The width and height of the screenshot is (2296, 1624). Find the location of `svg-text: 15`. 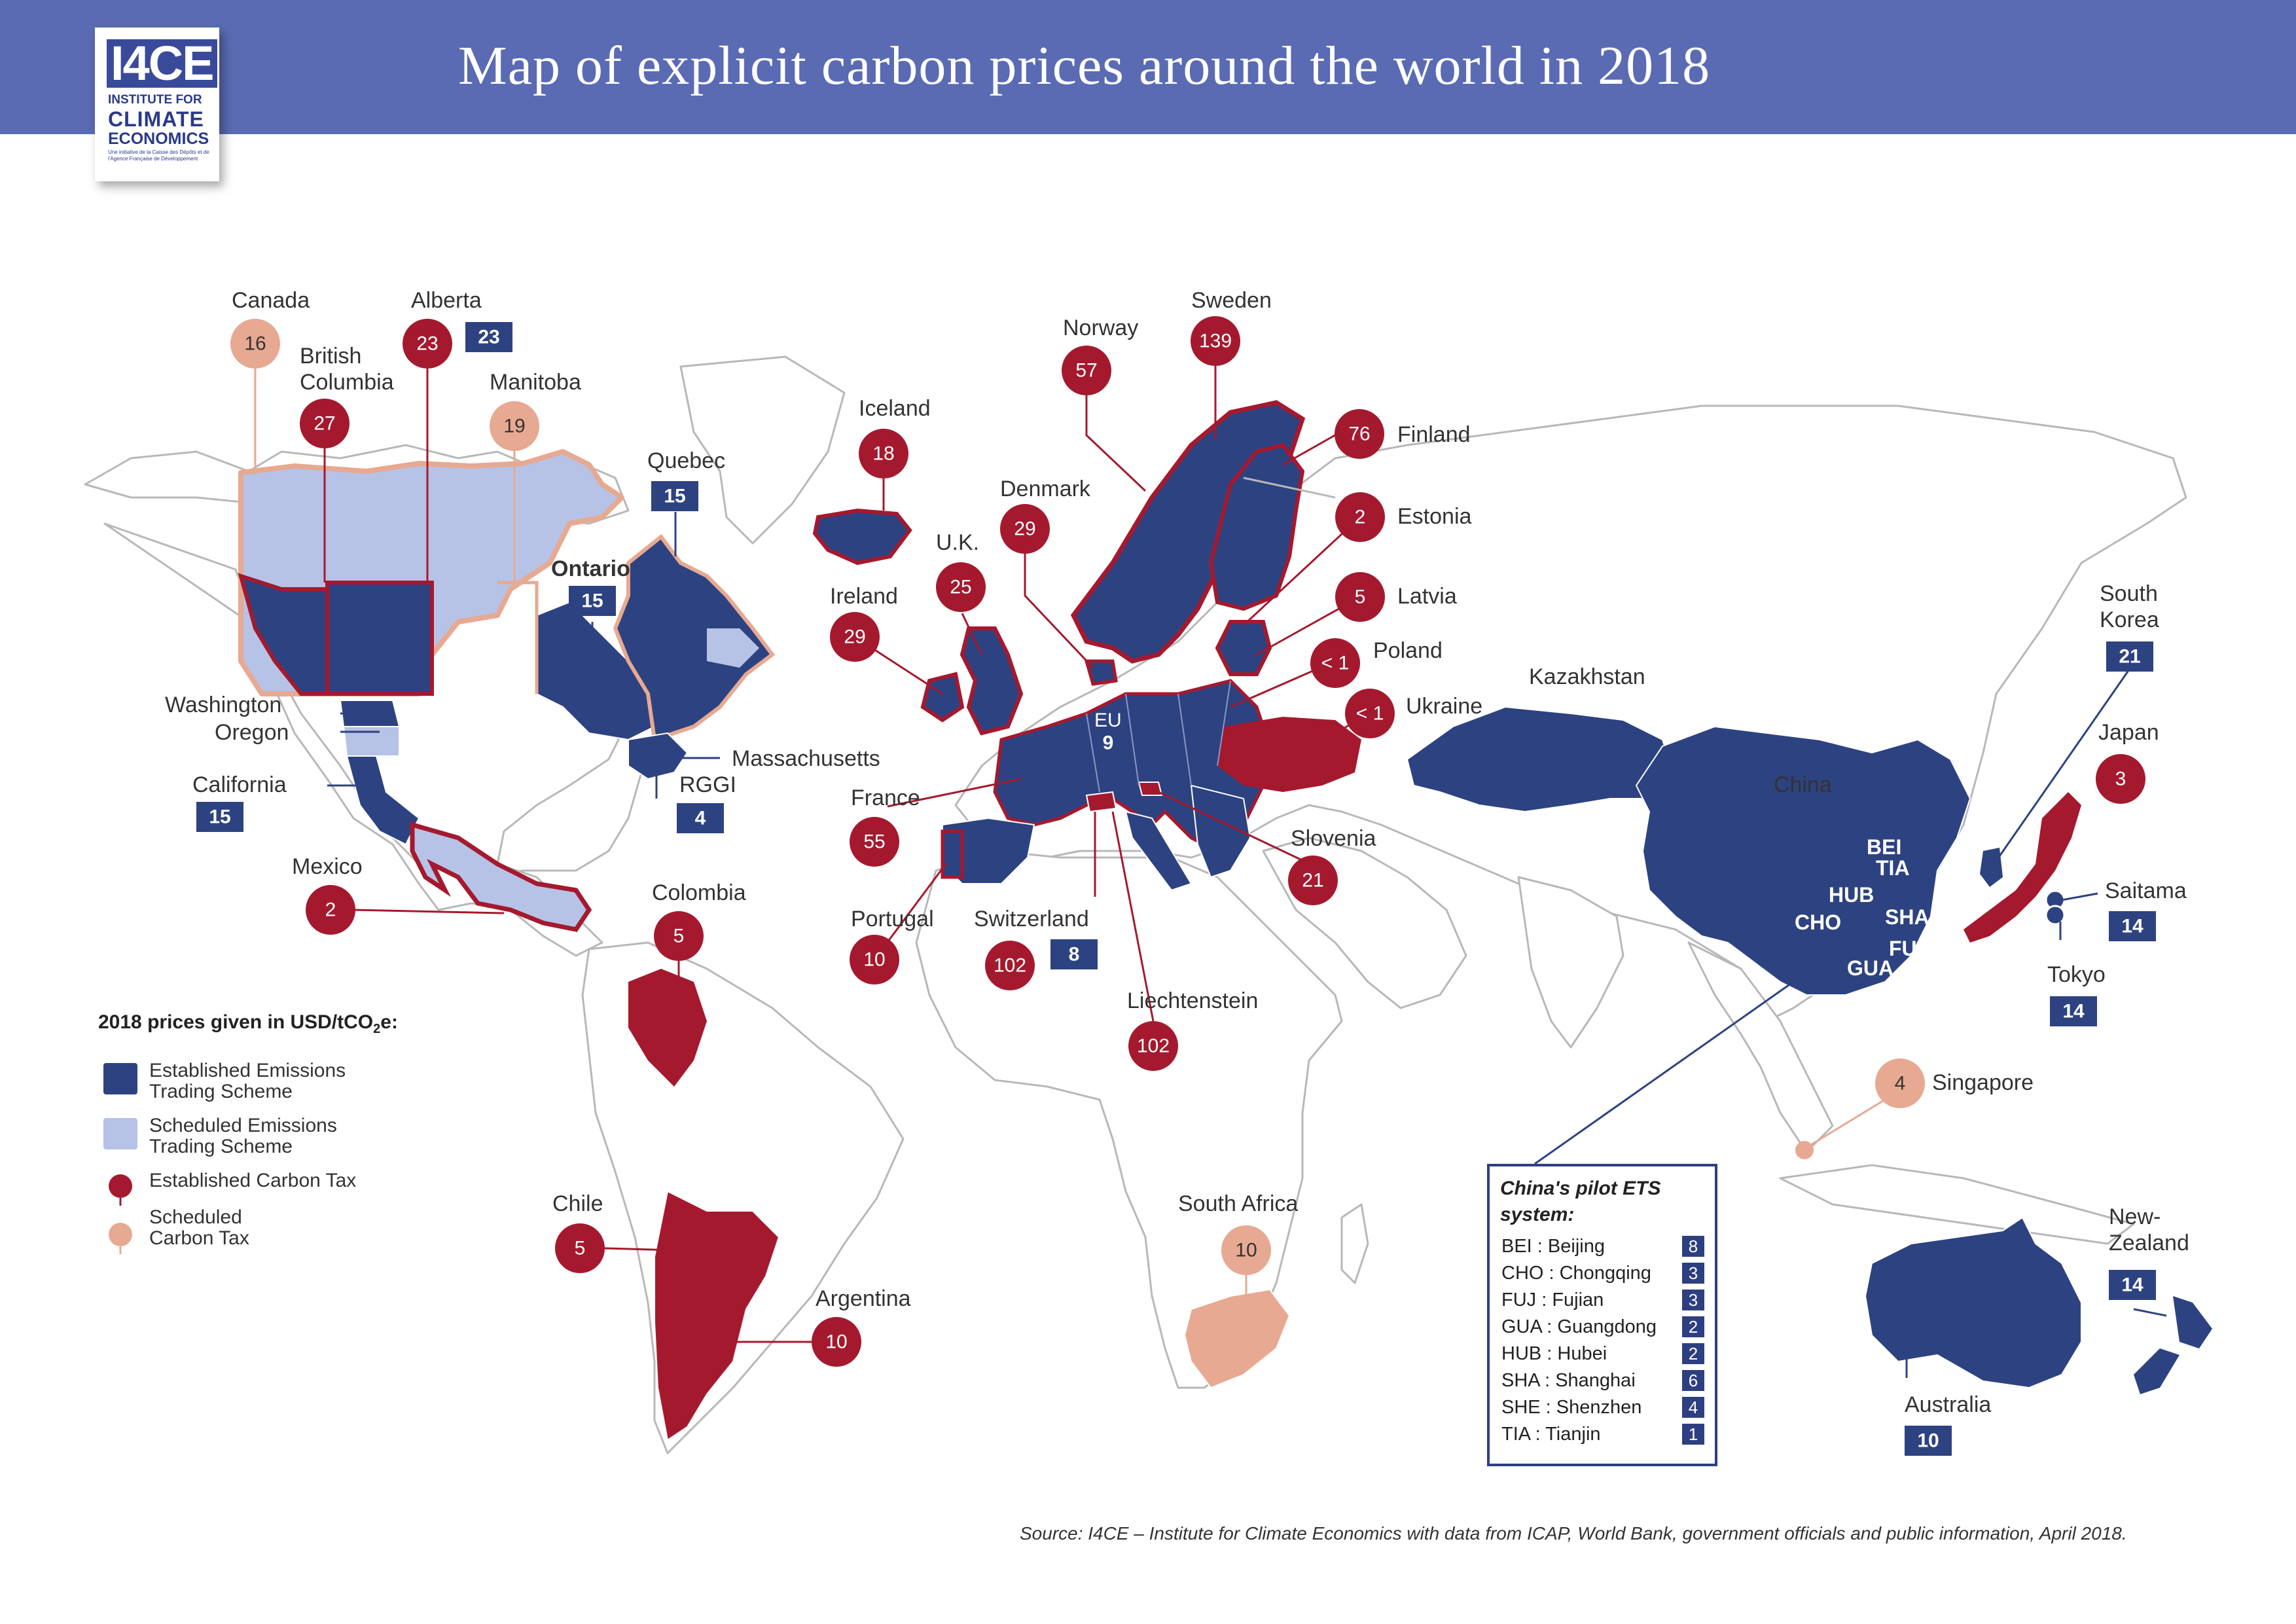

svg-text: 15 is located at coordinates (674, 496).